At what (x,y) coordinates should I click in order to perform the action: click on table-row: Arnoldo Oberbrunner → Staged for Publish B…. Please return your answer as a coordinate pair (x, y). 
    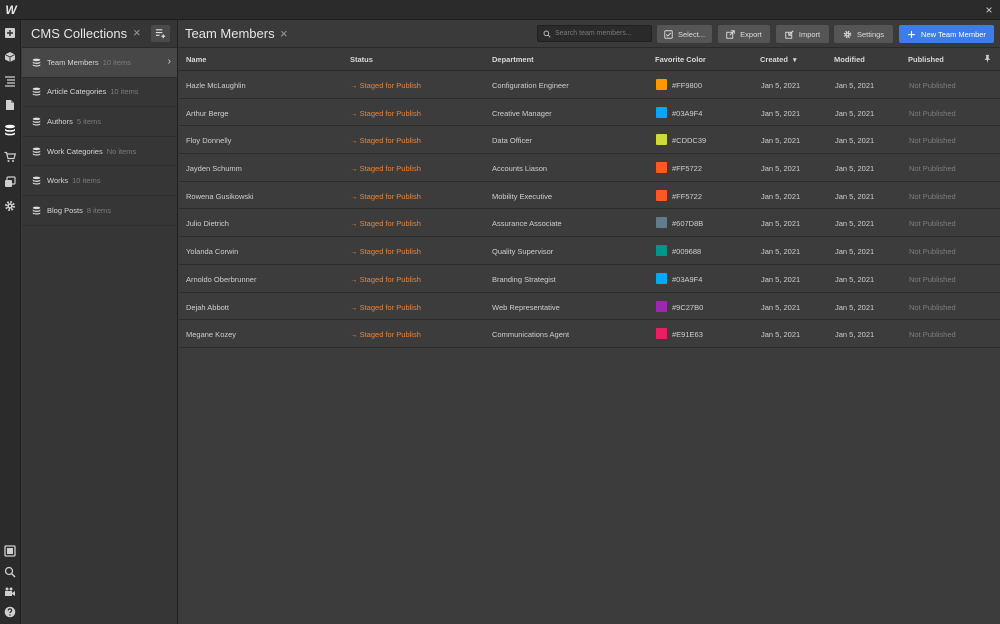
    Looking at the image, I should click on (589, 278).